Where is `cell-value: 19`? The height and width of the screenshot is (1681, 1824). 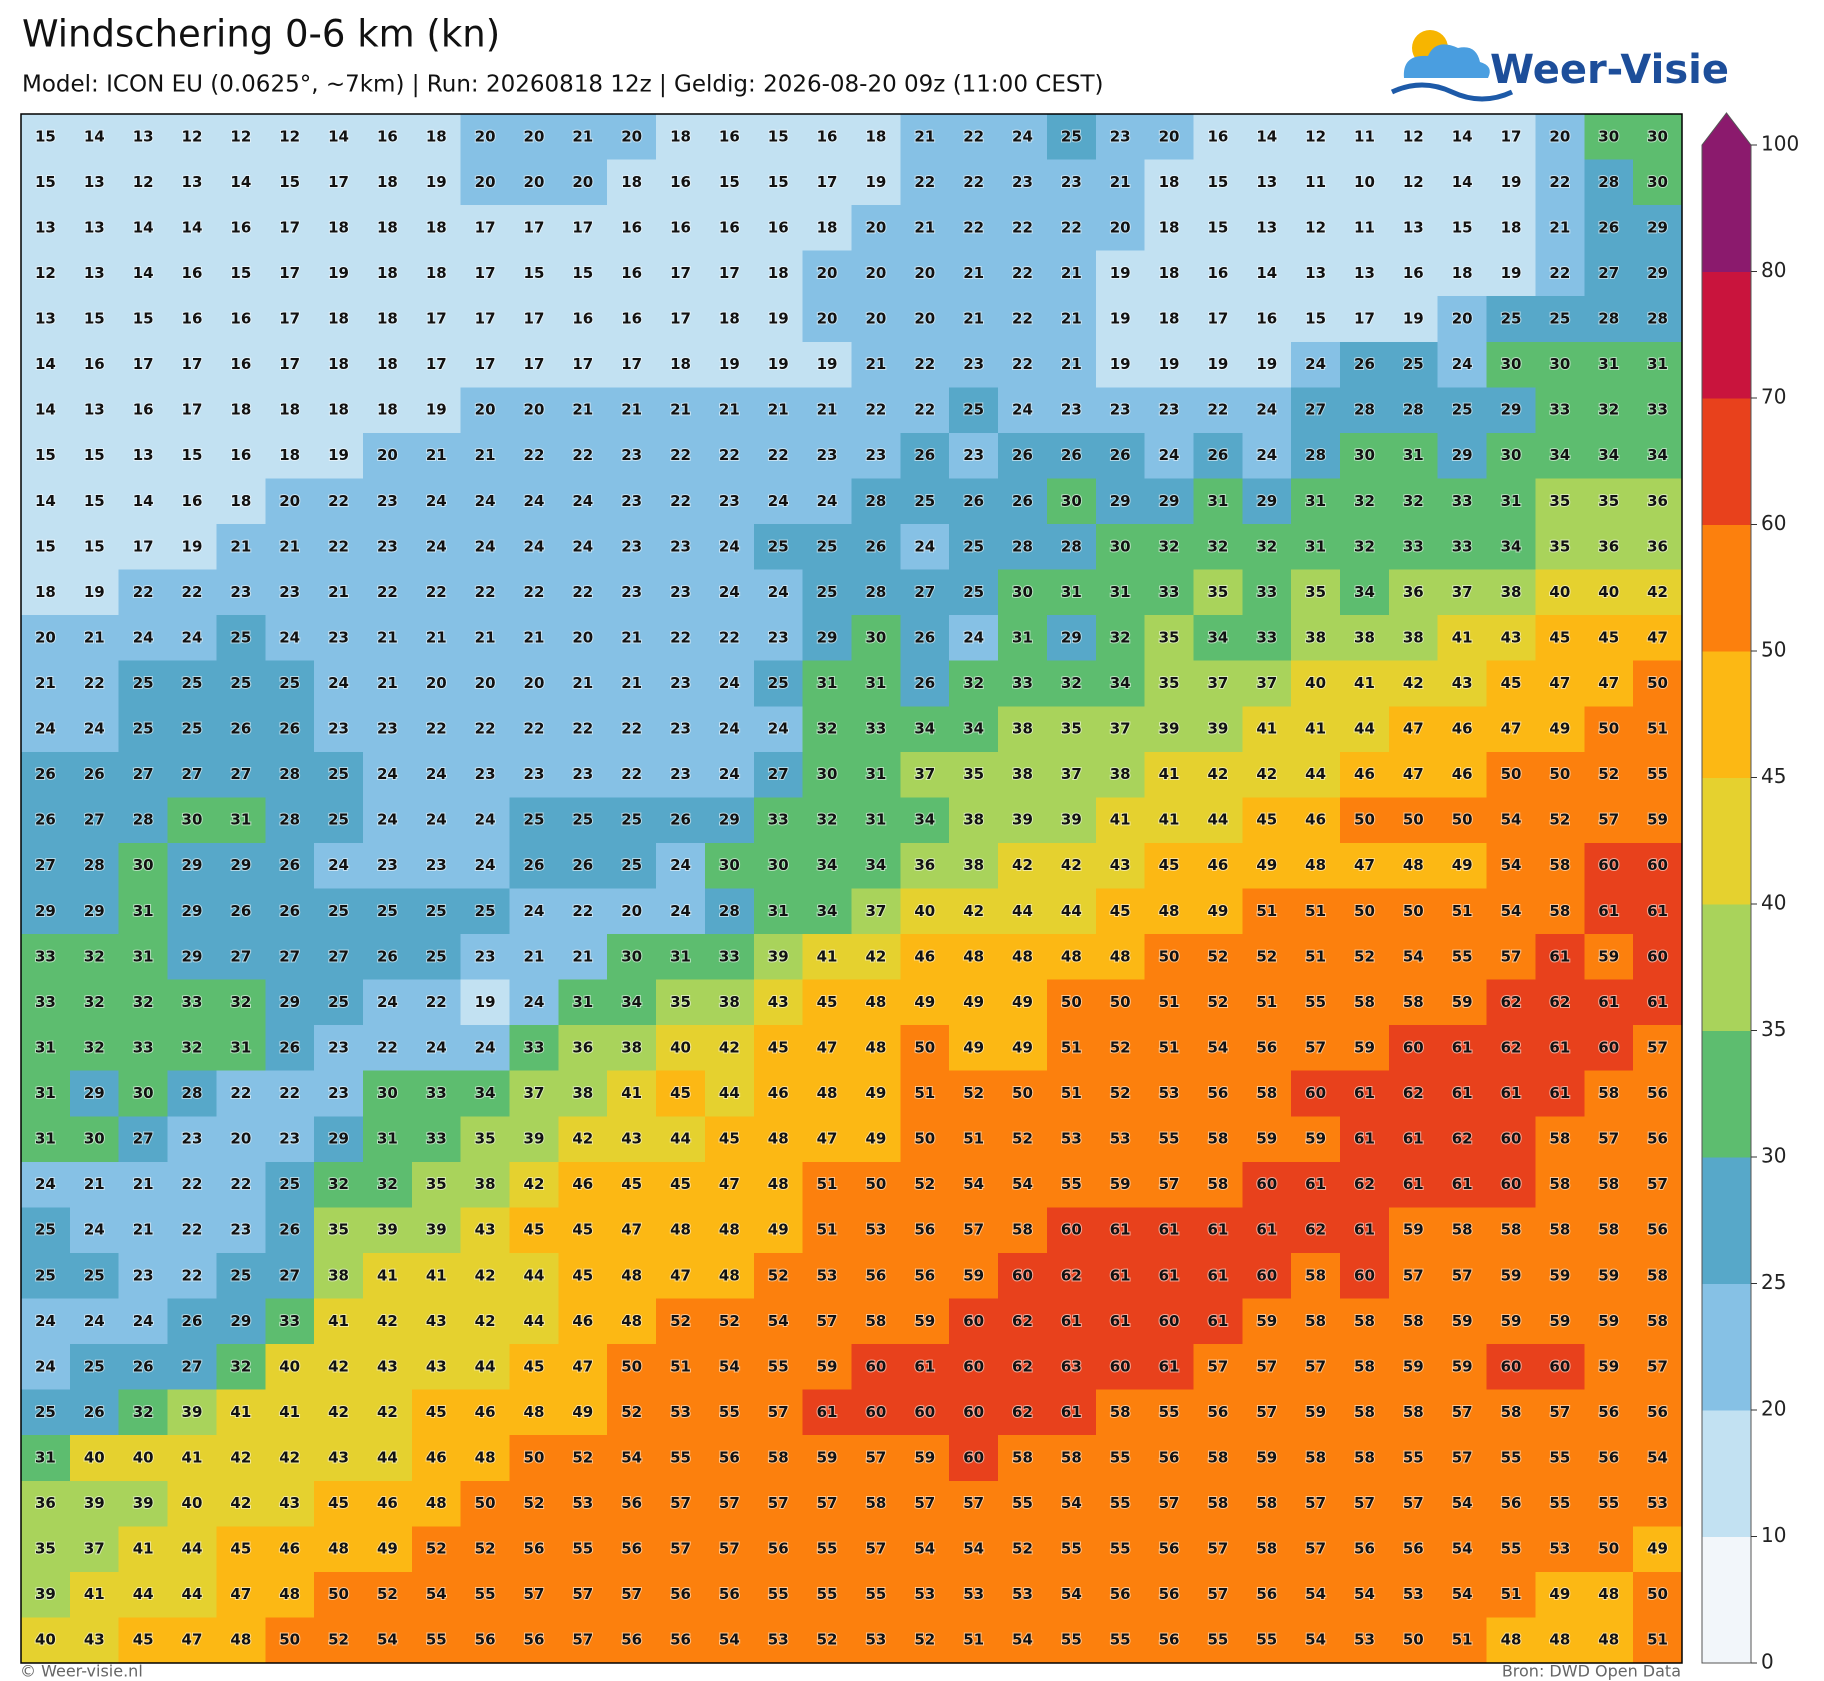
cell-value: 19 is located at coordinates (338, 273).